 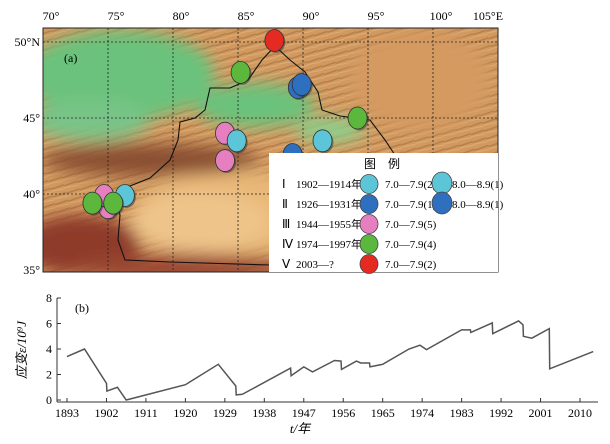 I want to click on longitude-tick-label: 100°, so click(x=441, y=16).